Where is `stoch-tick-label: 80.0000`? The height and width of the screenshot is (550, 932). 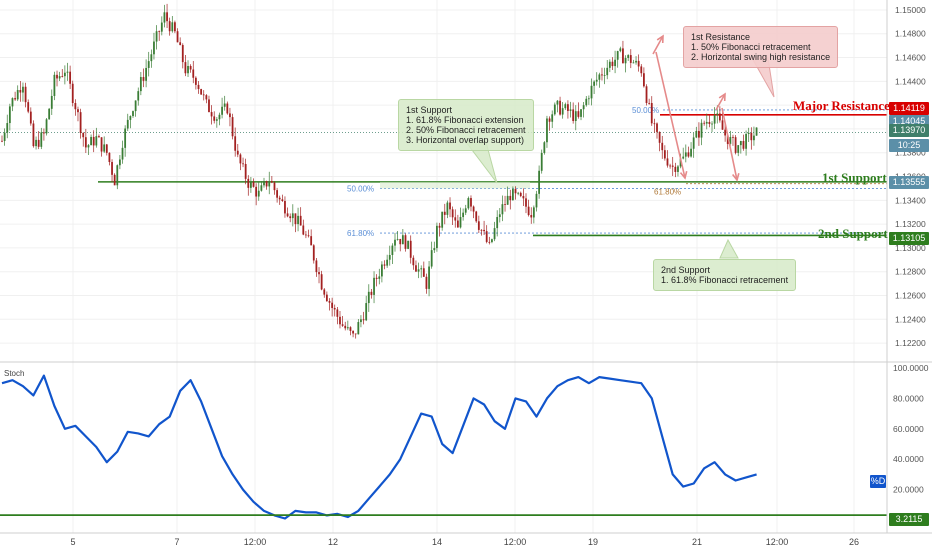 stoch-tick-label: 80.0000 is located at coordinates (908, 398).